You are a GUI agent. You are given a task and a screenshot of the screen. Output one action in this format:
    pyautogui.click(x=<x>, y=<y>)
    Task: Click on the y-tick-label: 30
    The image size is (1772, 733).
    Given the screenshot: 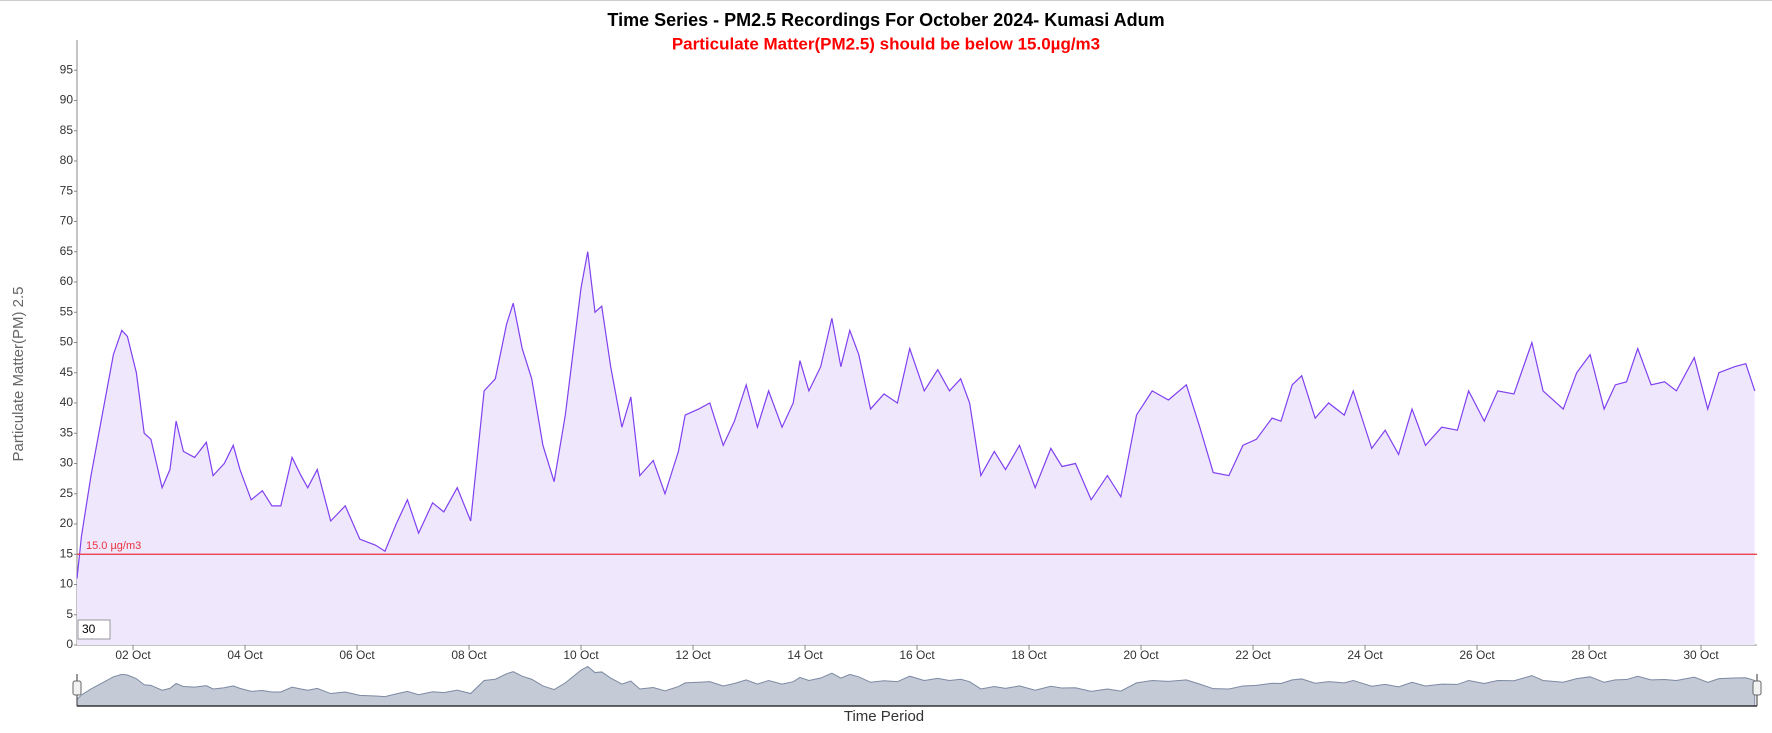 What is the action you would take?
    pyautogui.click(x=67, y=463)
    